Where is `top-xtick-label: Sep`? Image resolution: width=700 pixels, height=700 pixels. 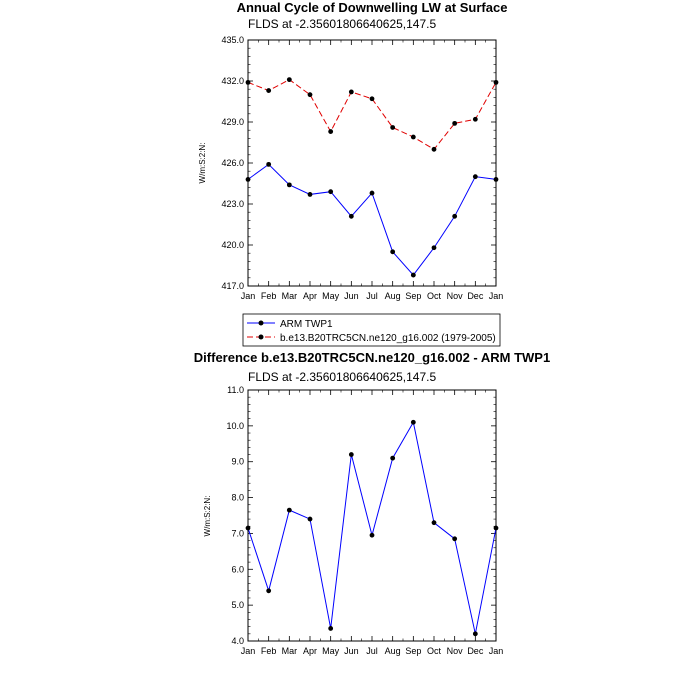
top-xtick-label: Sep is located at coordinates (413, 296).